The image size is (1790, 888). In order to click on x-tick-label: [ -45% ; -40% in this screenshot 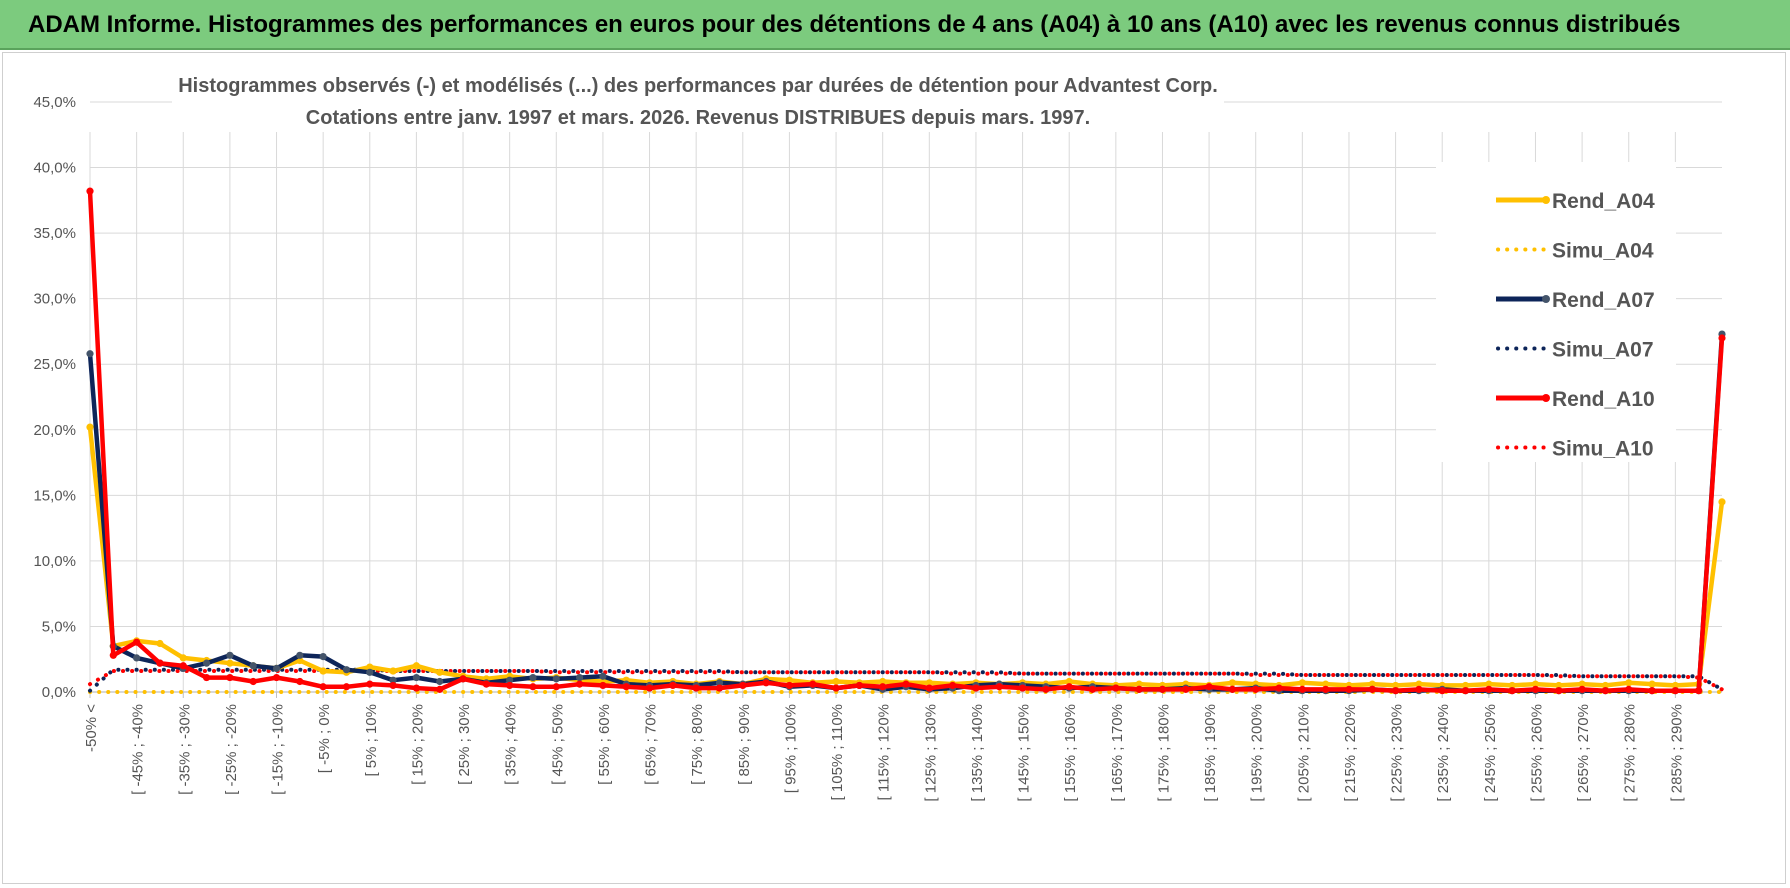, I will do `click(138, 749)`.